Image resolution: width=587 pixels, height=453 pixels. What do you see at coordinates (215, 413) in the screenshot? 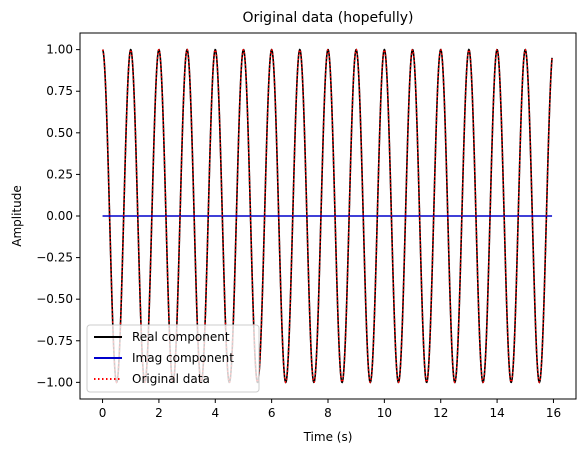
I see `x-tick-label: 4` at bounding box center [215, 413].